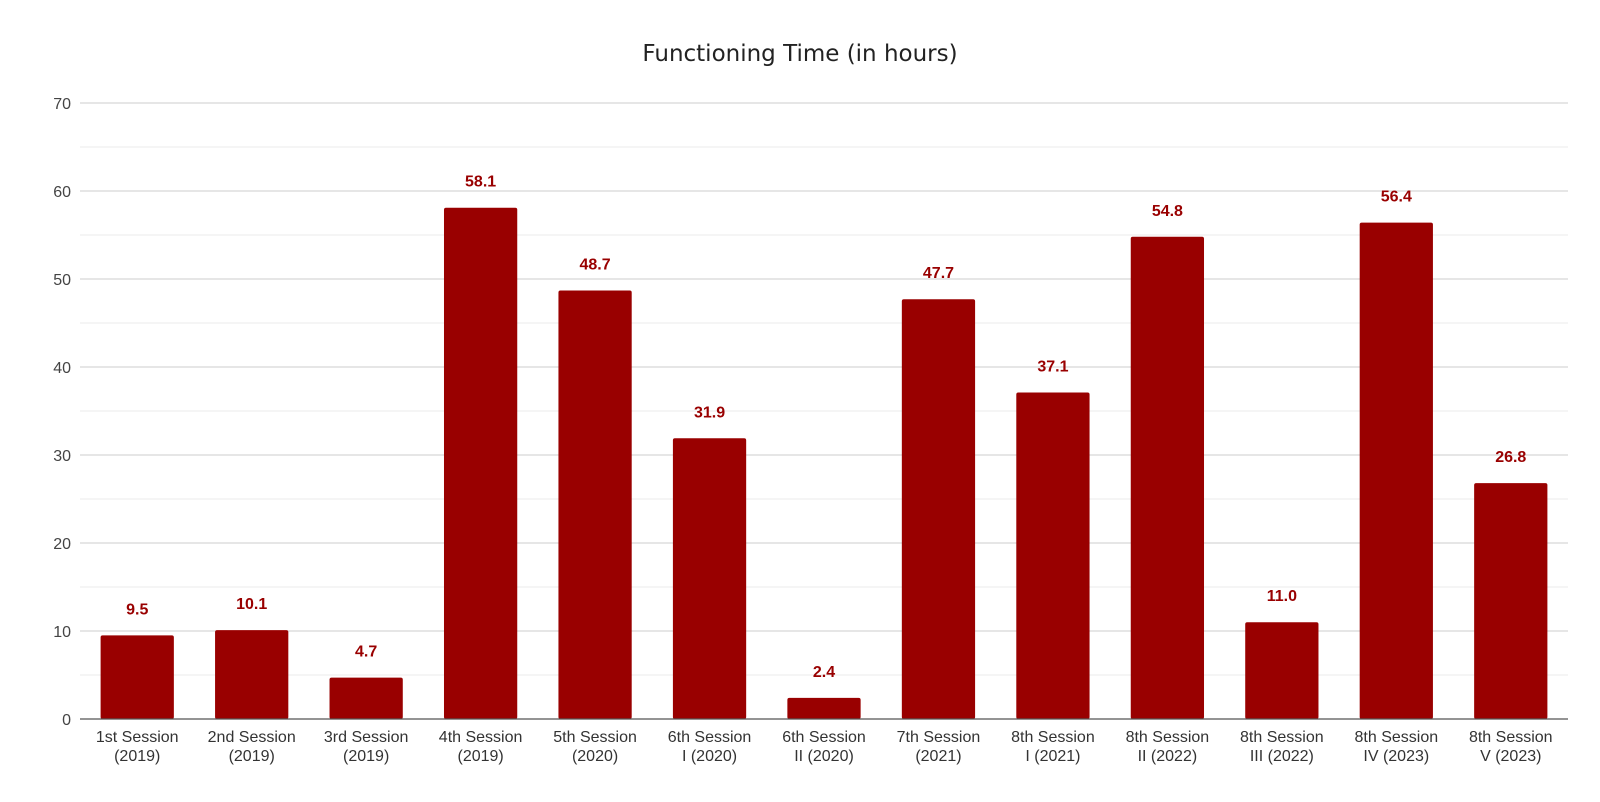 This screenshot has height=802, width=1600. I want to click on x-tick-label: 3rd Session (2019), so click(366, 747).